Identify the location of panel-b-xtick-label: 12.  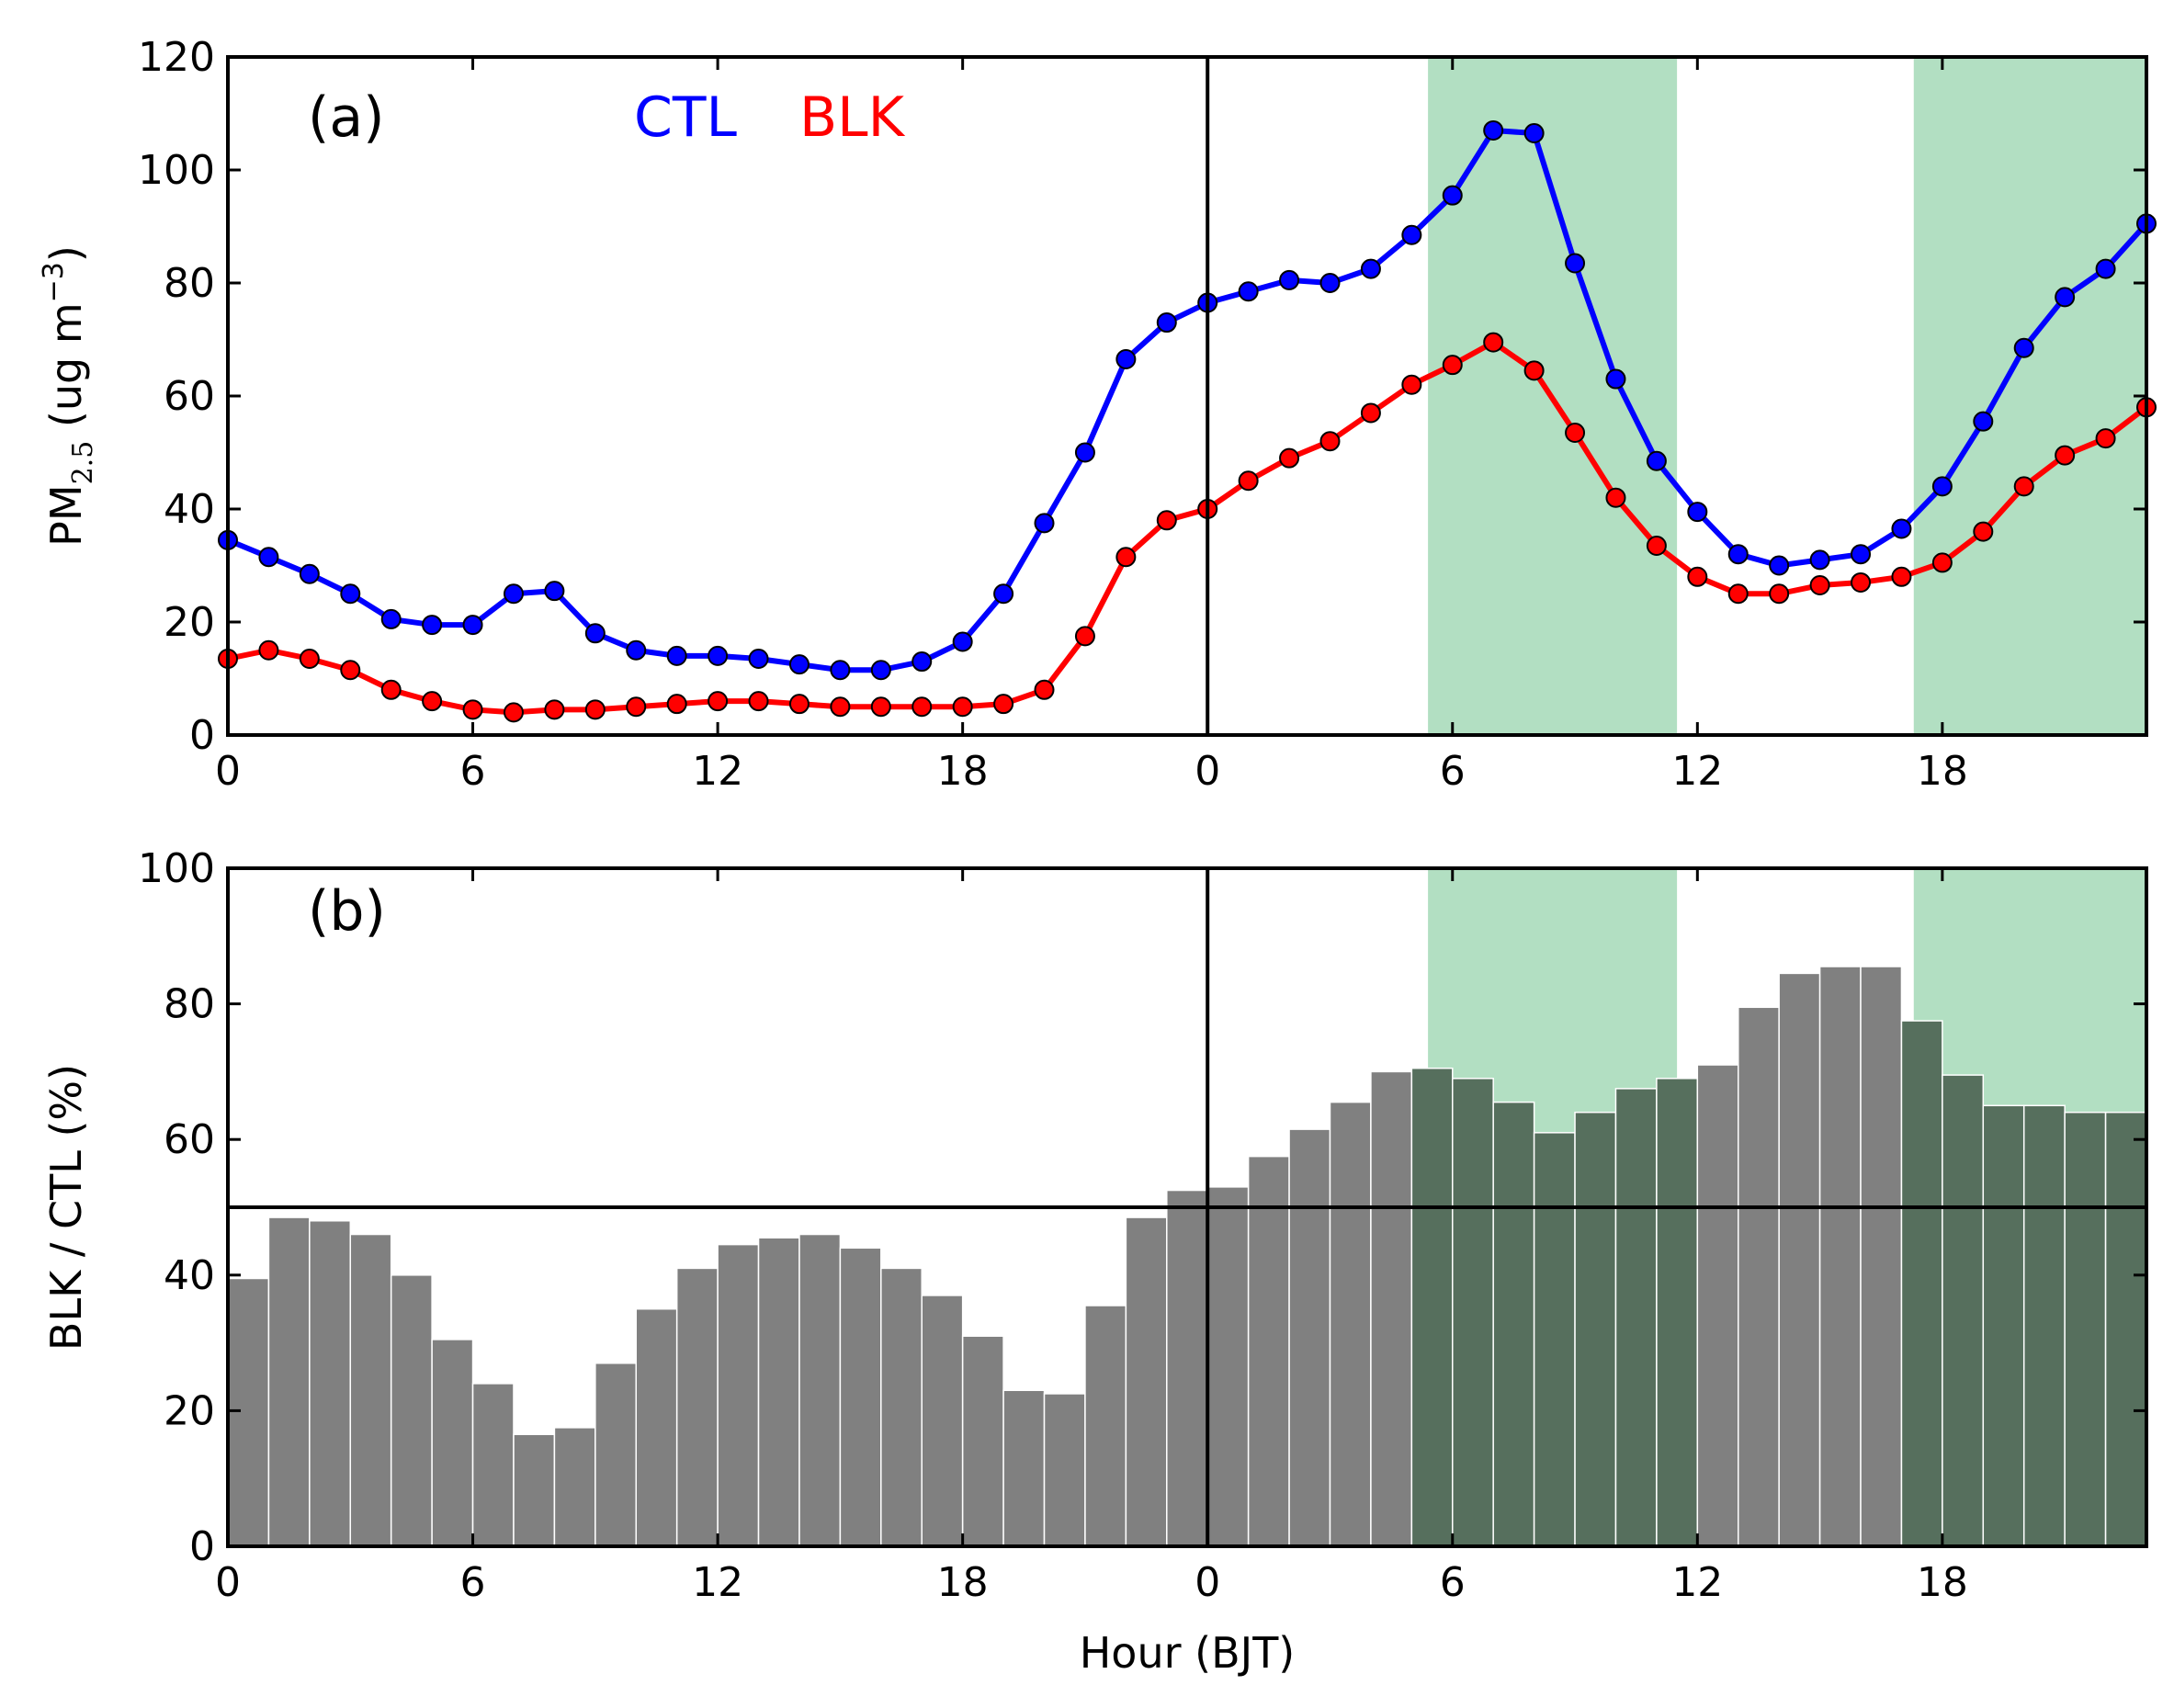
(717, 1582).